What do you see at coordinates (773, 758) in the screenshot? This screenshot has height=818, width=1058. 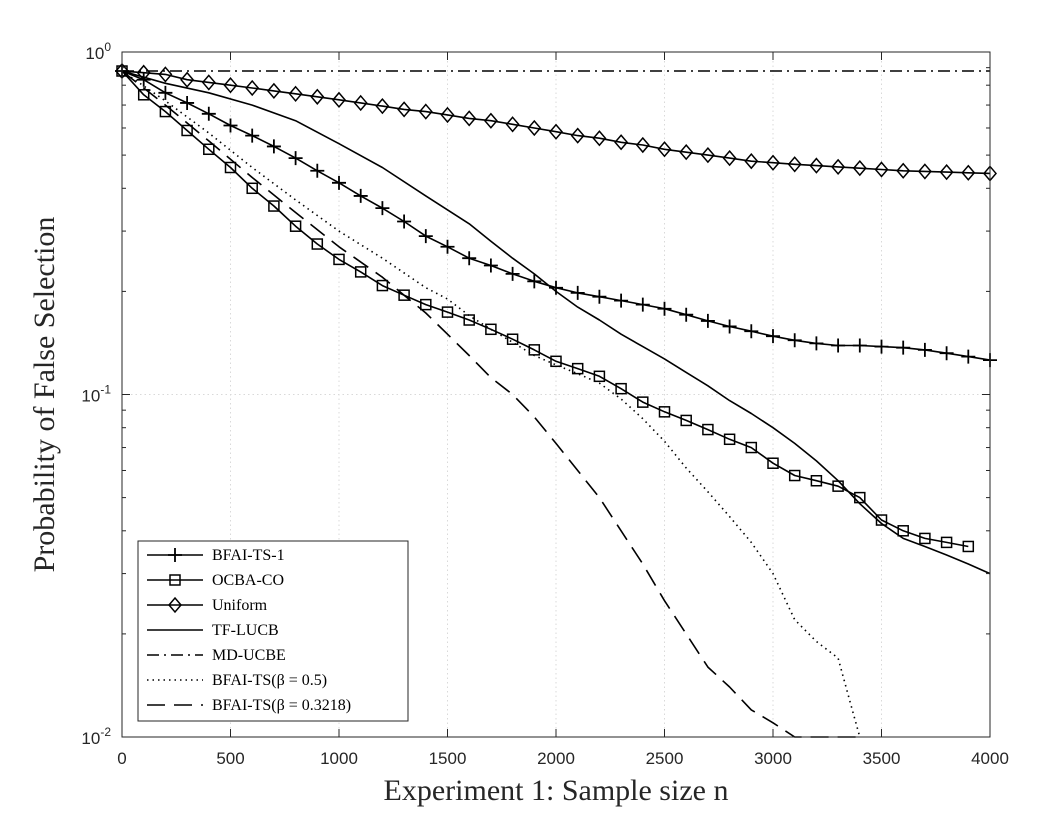 I see `x-tick-label: 3000` at bounding box center [773, 758].